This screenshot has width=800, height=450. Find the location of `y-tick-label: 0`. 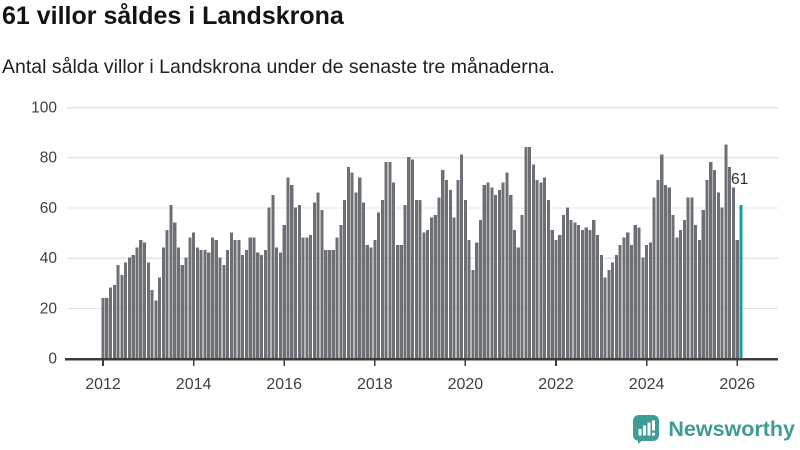

y-tick-label: 0 is located at coordinates (52, 359).